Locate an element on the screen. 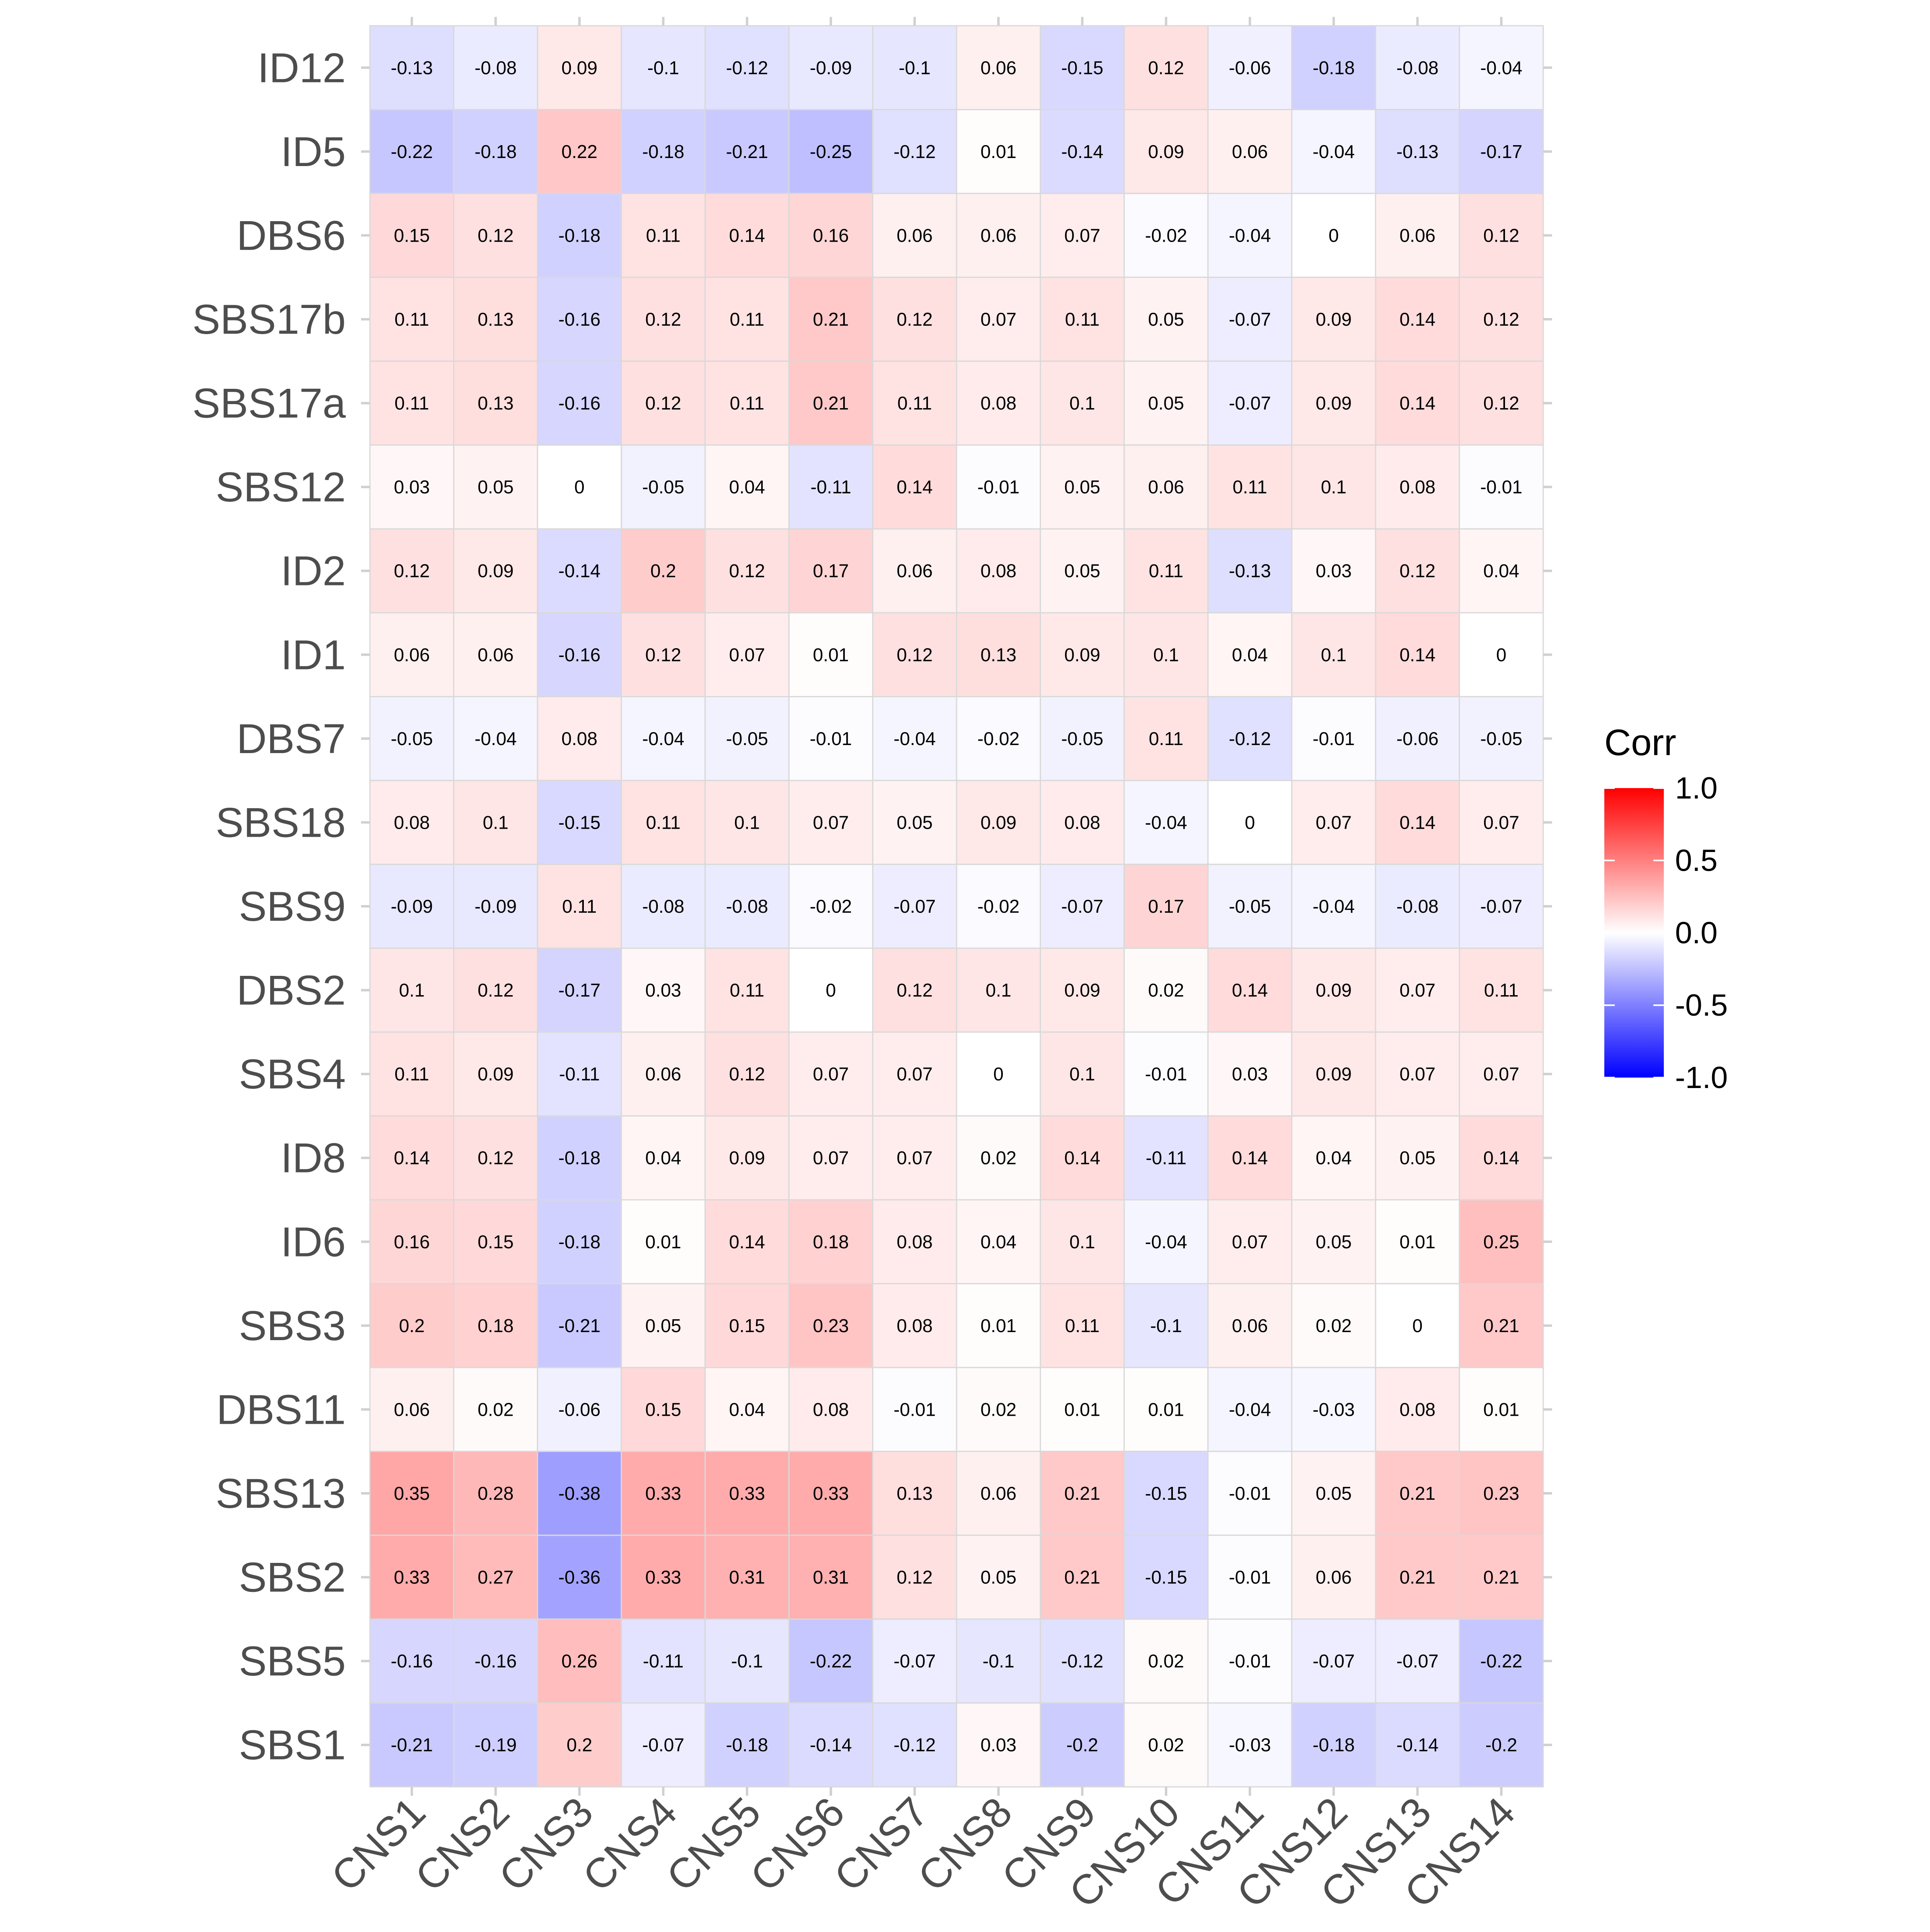 Image resolution: width=1930 pixels, height=1932 pixels. cell-value-label: -0.36 is located at coordinates (579, 1577).